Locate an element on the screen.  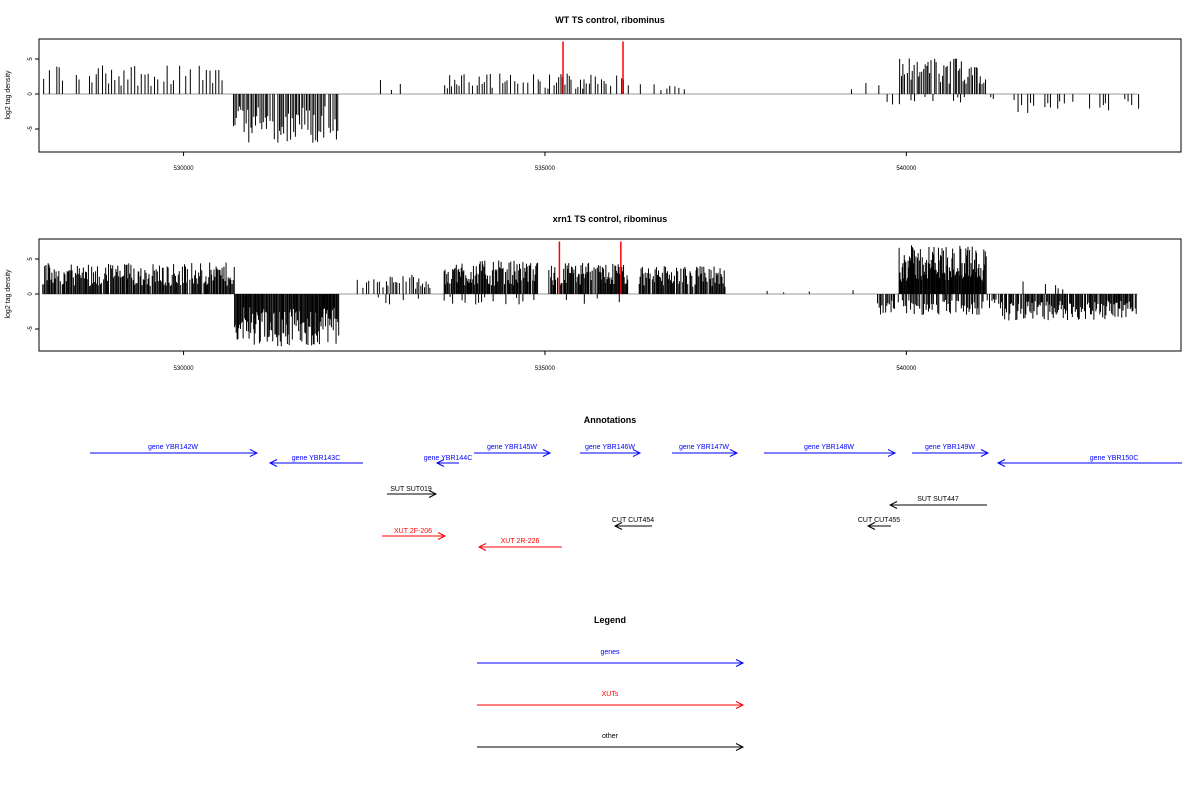
annotation-item: gene YBR143C is located at coordinates (315, 461).